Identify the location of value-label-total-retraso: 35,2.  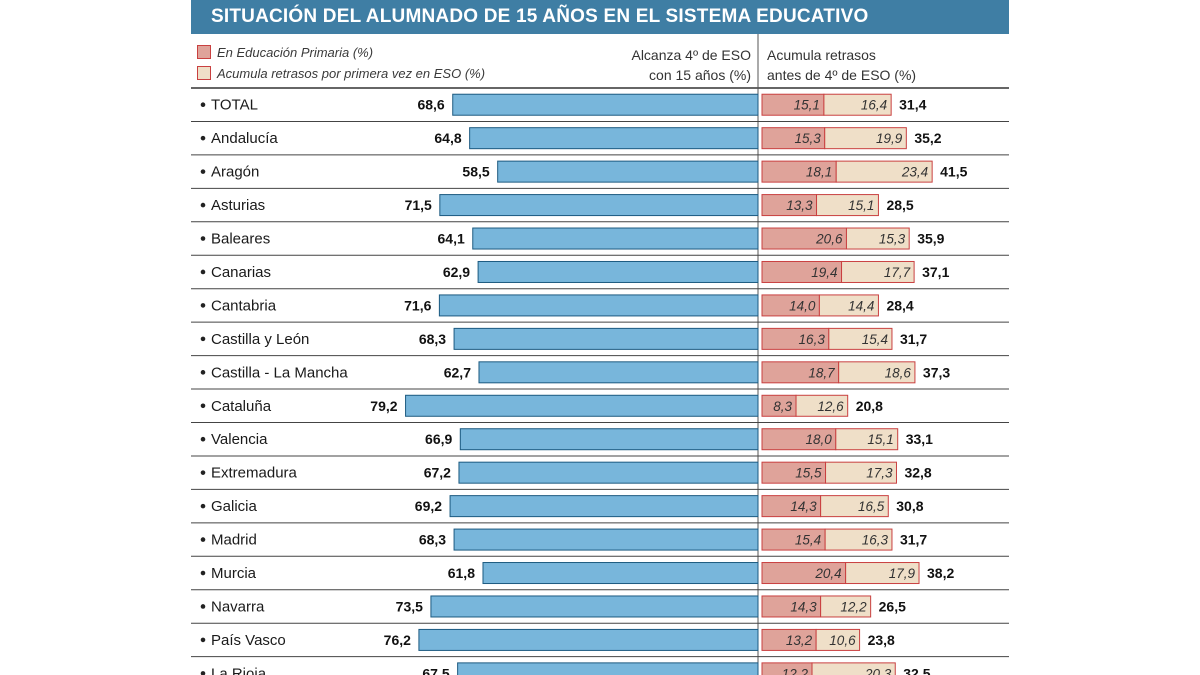
(927, 138).